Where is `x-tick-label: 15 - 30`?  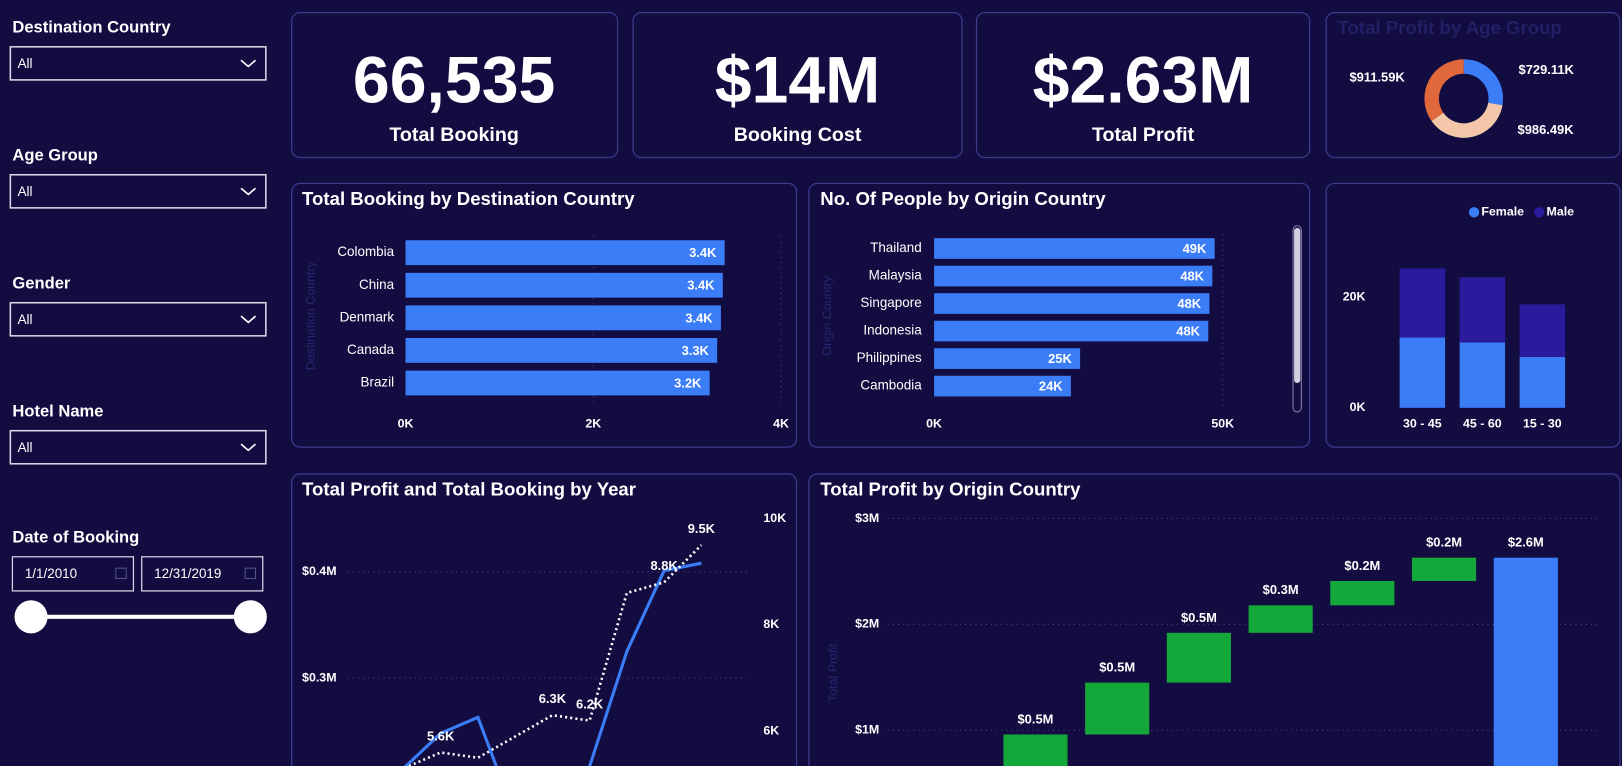
x-tick-label: 15 - 30 is located at coordinates (1542, 424).